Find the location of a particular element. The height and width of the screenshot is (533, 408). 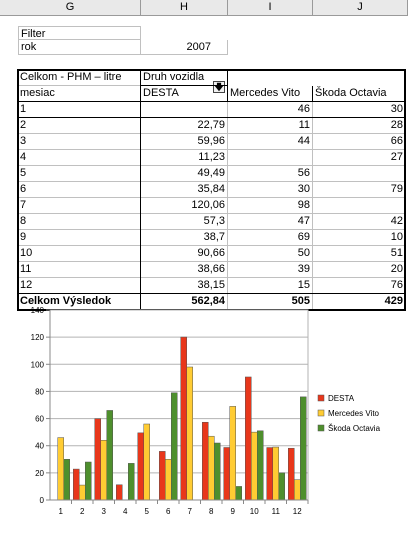

month-cell: 3 is located at coordinates (79, 142).